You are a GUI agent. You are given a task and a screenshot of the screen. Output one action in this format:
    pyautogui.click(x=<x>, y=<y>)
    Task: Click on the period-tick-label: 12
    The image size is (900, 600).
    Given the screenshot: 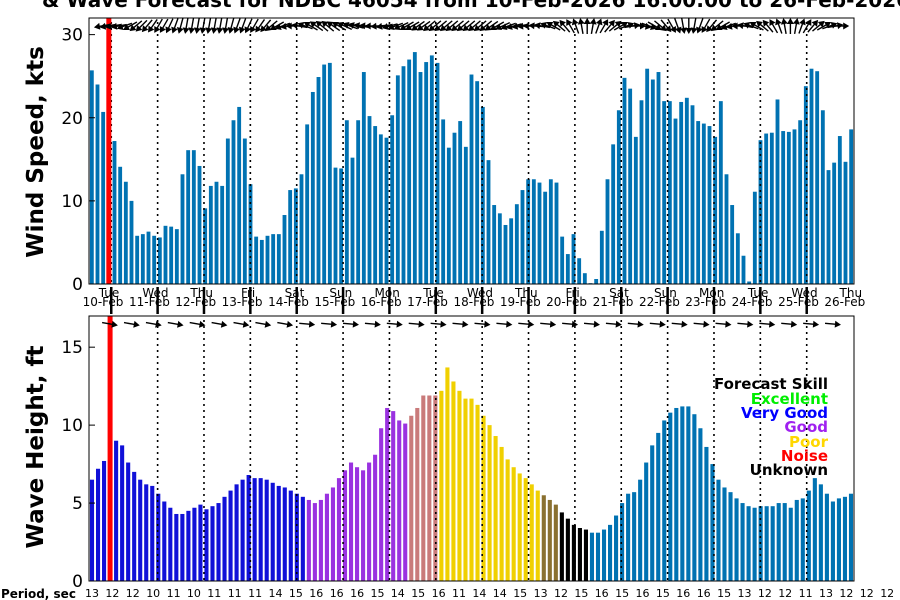 What is the action you would take?
    pyautogui.click(x=765, y=593)
    